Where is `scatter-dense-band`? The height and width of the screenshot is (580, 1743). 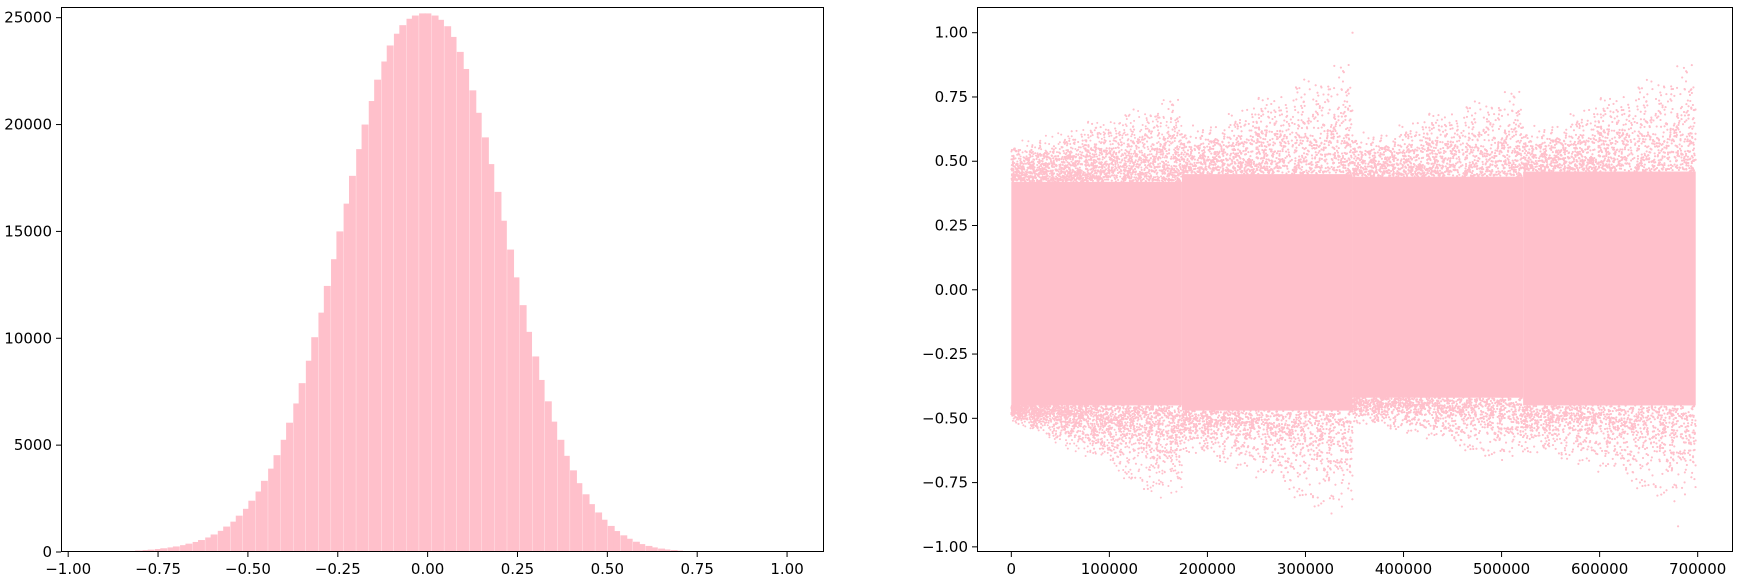 scatter-dense-band is located at coordinates (1096, 293).